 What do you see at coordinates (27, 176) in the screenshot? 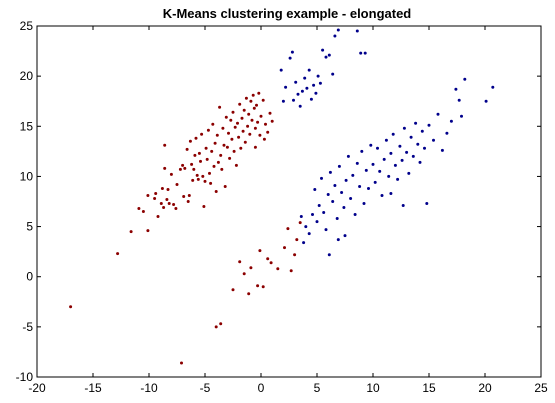
I see `y-tick-label: 10` at bounding box center [27, 176].